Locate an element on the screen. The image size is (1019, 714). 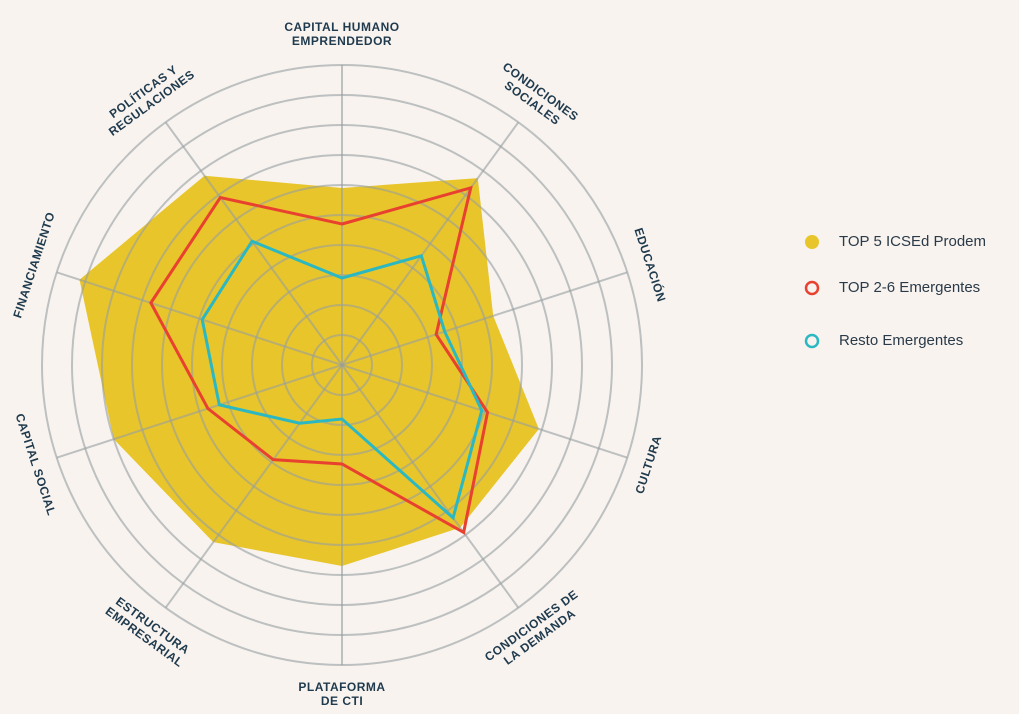
axis-label: CULTURA is located at coordinates (648, 465).